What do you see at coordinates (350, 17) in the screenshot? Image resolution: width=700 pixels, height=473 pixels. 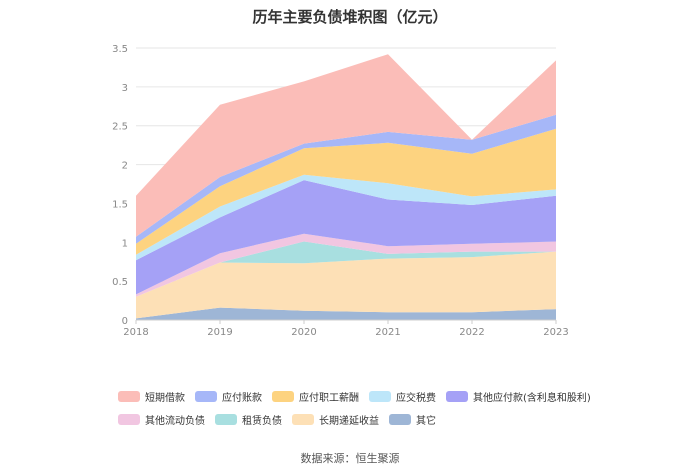 I see `chart-title: 历年主要负债堆积图（亿元）` at bounding box center [350, 17].